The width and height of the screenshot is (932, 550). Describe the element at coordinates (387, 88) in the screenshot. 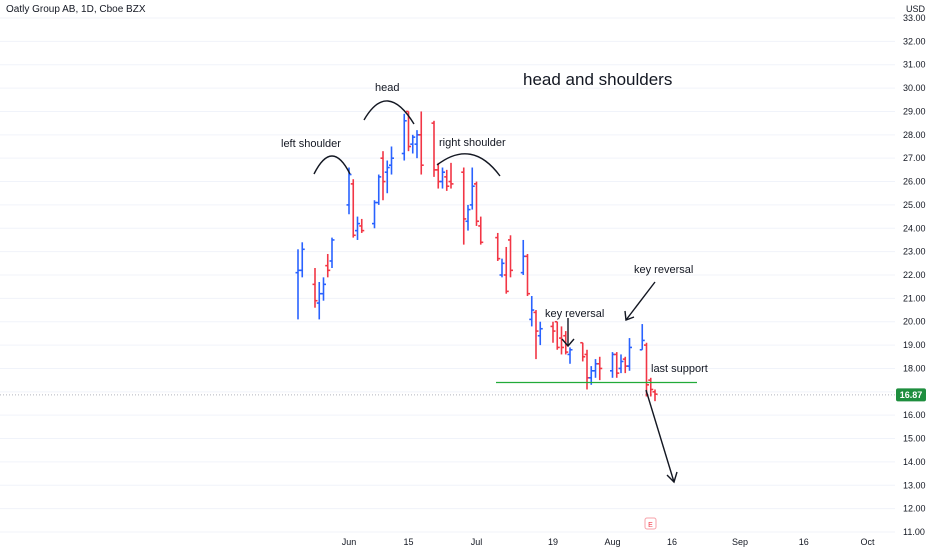

I see `head-label: head` at that location.